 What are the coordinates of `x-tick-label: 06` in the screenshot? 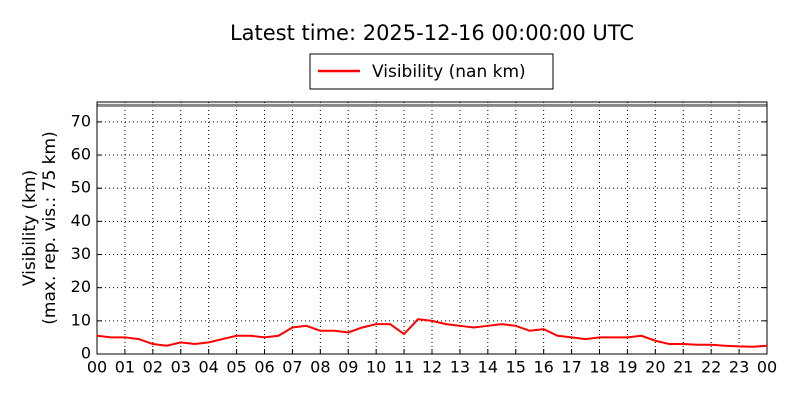 It's located at (264, 367).